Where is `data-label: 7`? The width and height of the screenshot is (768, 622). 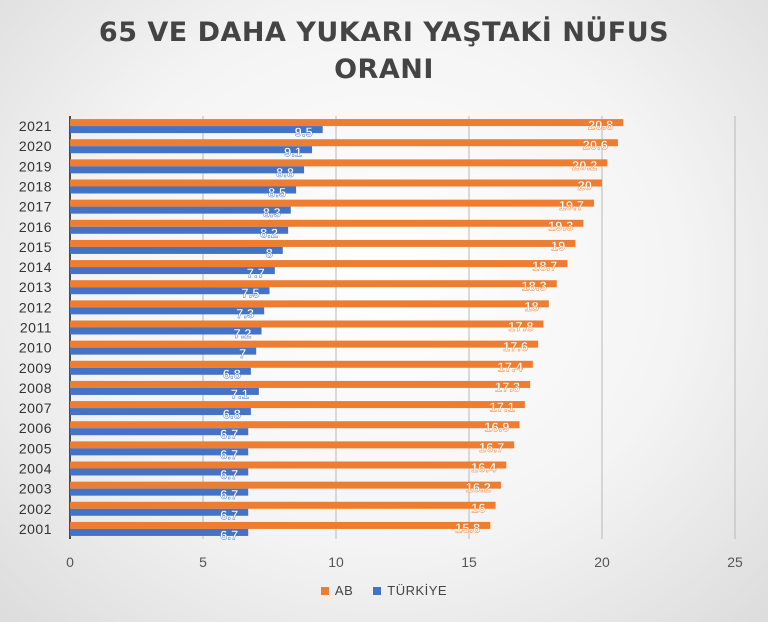 data-label: 7 is located at coordinates (242, 353).